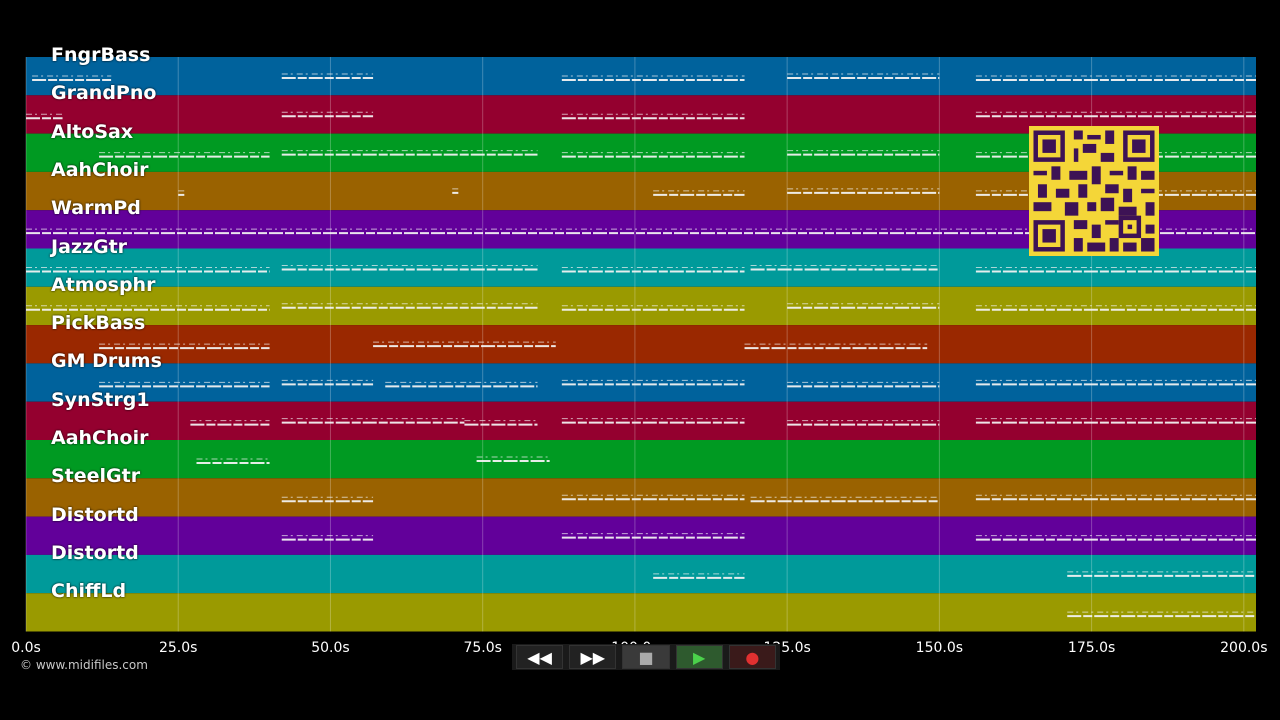  What do you see at coordinates (103, 284) in the screenshot?
I see `track-label: Atmosphr` at bounding box center [103, 284].